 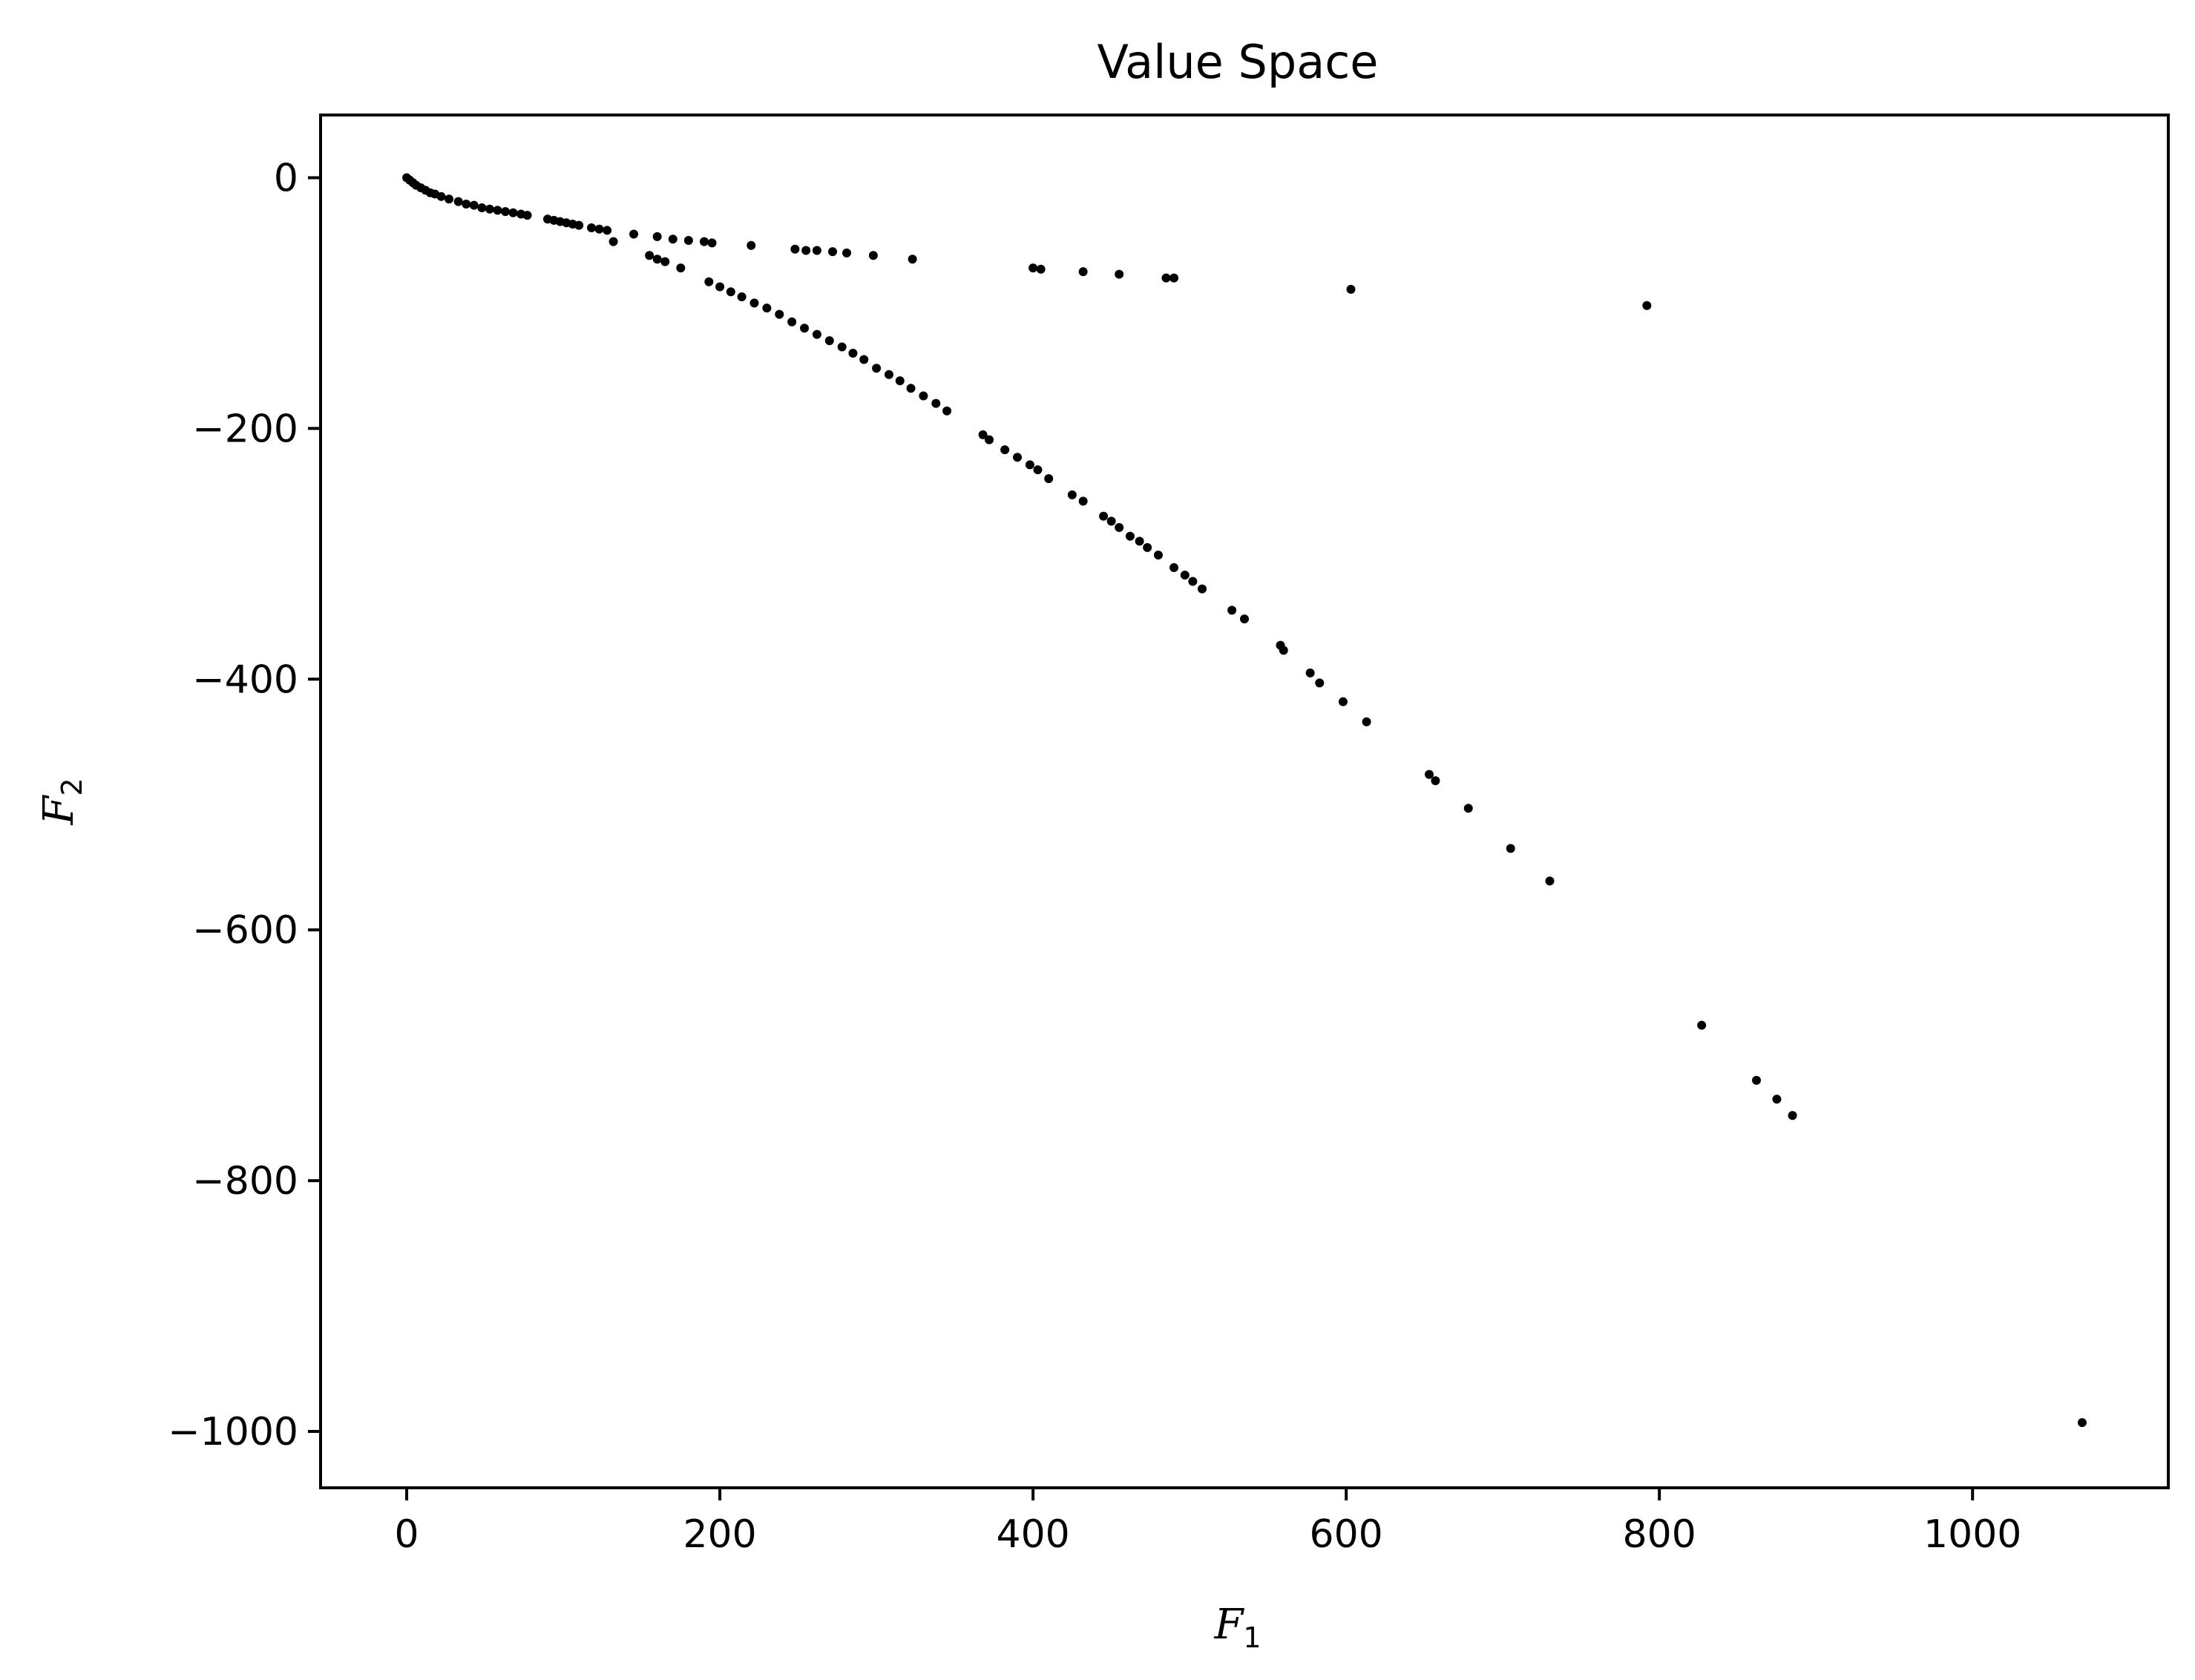 What do you see at coordinates (1346, 1535) in the screenshot?
I see `x-tick-label: 600` at bounding box center [1346, 1535].